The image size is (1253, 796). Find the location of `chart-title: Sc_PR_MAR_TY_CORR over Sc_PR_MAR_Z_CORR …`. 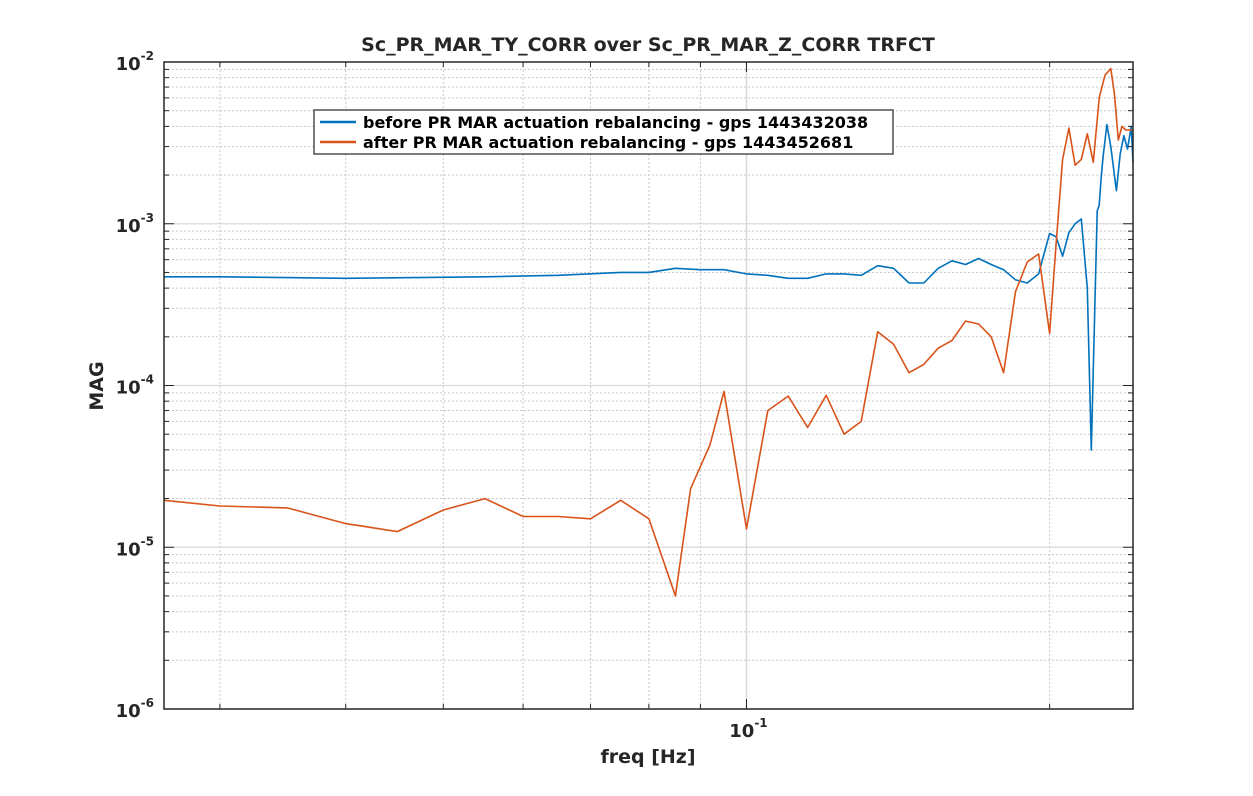

chart-title: Sc_PR_MAR_TY_CORR over Sc_PR_MAR_Z_CORR … is located at coordinates (648, 45).